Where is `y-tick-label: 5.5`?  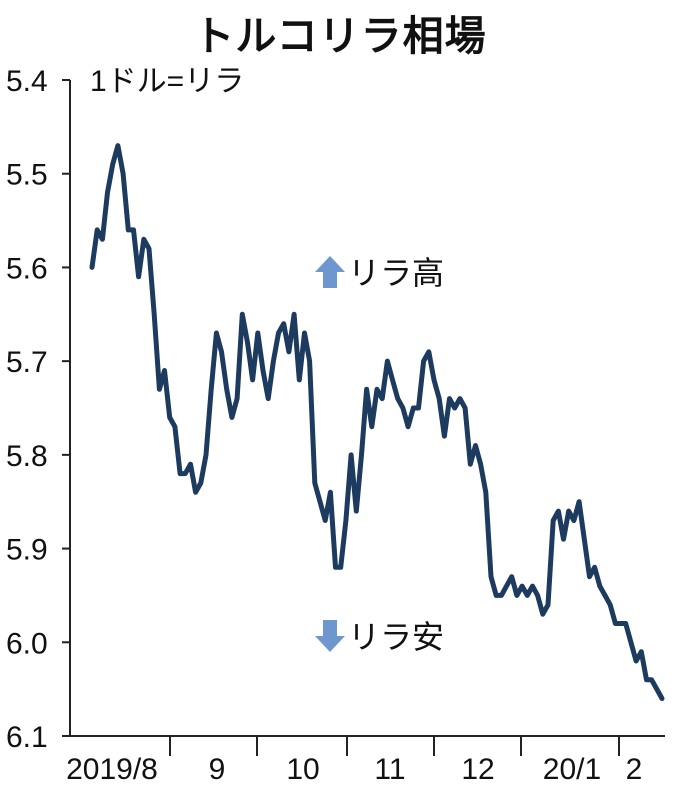
y-tick-label: 5.5 is located at coordinates (27, 175).